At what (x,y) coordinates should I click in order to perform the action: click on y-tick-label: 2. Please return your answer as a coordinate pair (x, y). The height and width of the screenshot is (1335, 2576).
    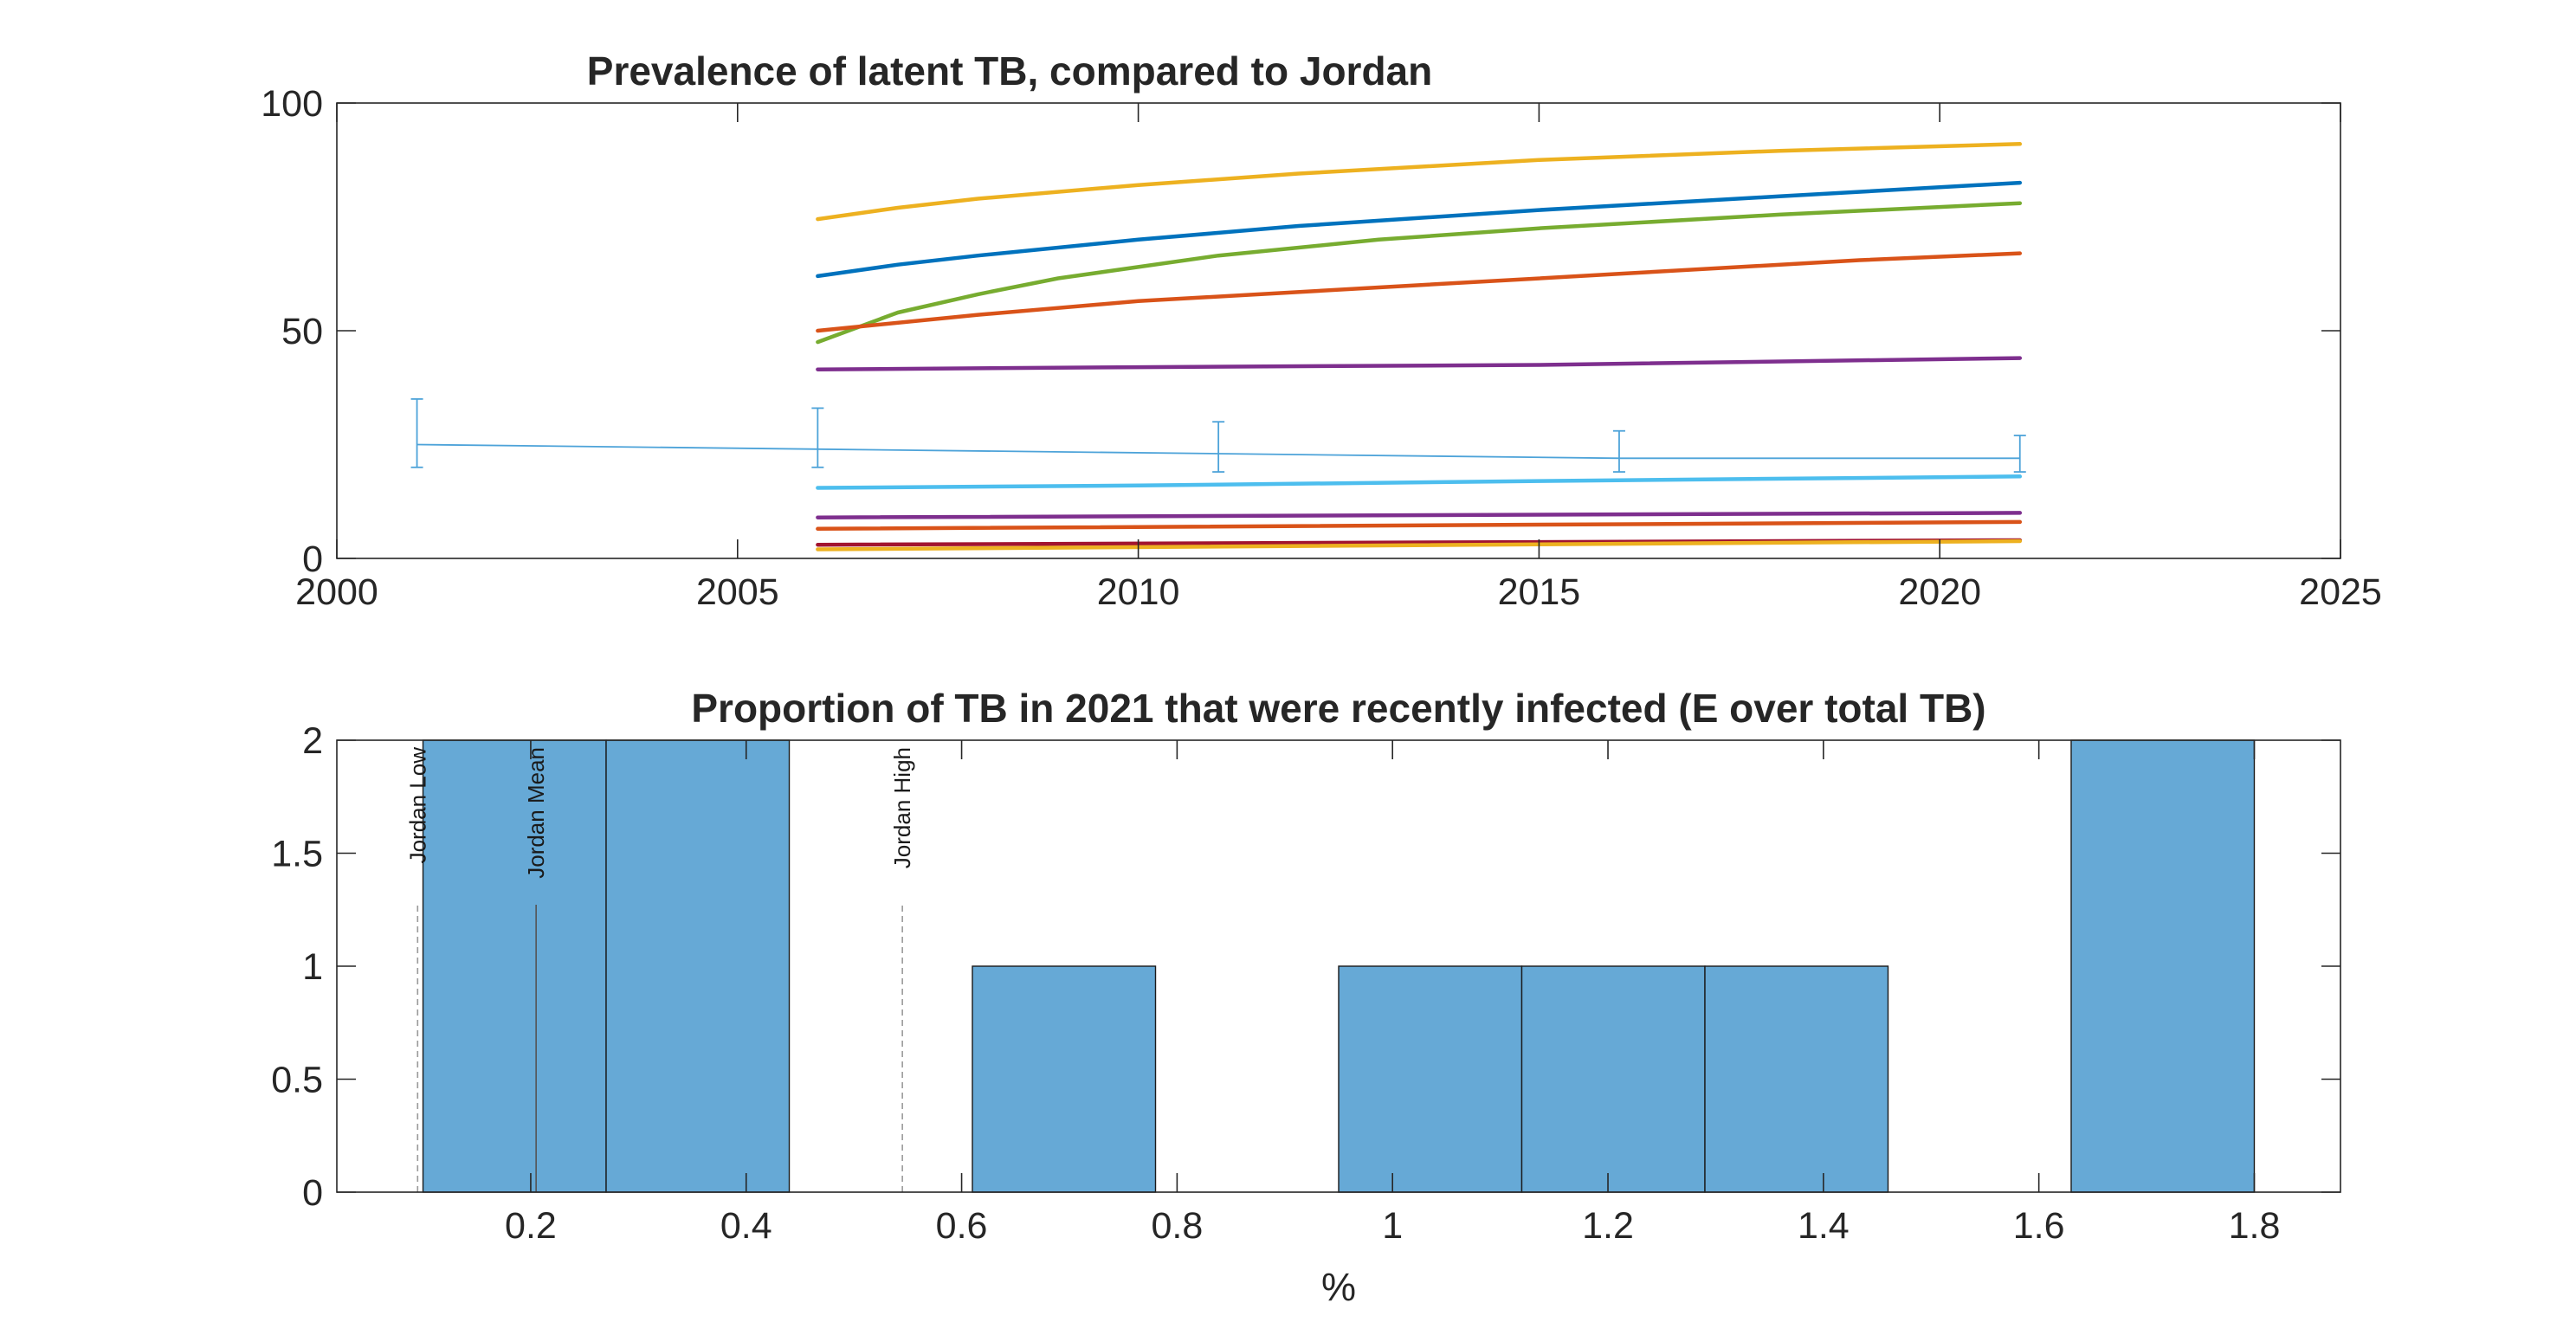
    Looking at the image, I should click on (312, 741).